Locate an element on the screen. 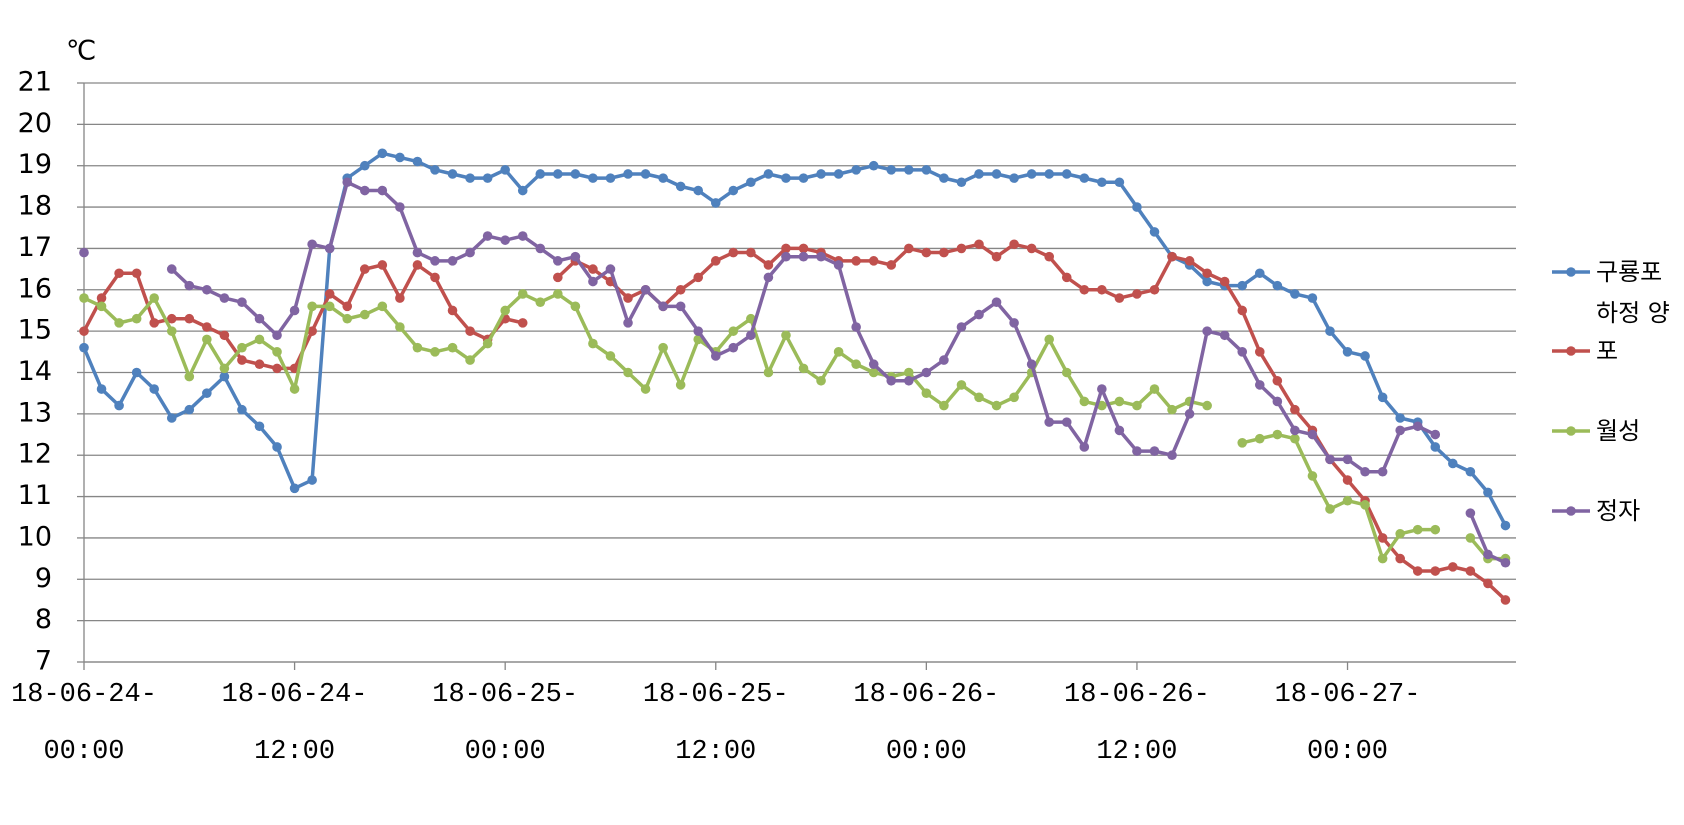 This screenshot has height=825, width=1684. y-tick-label: 19 is located at coordinates (35, 164).